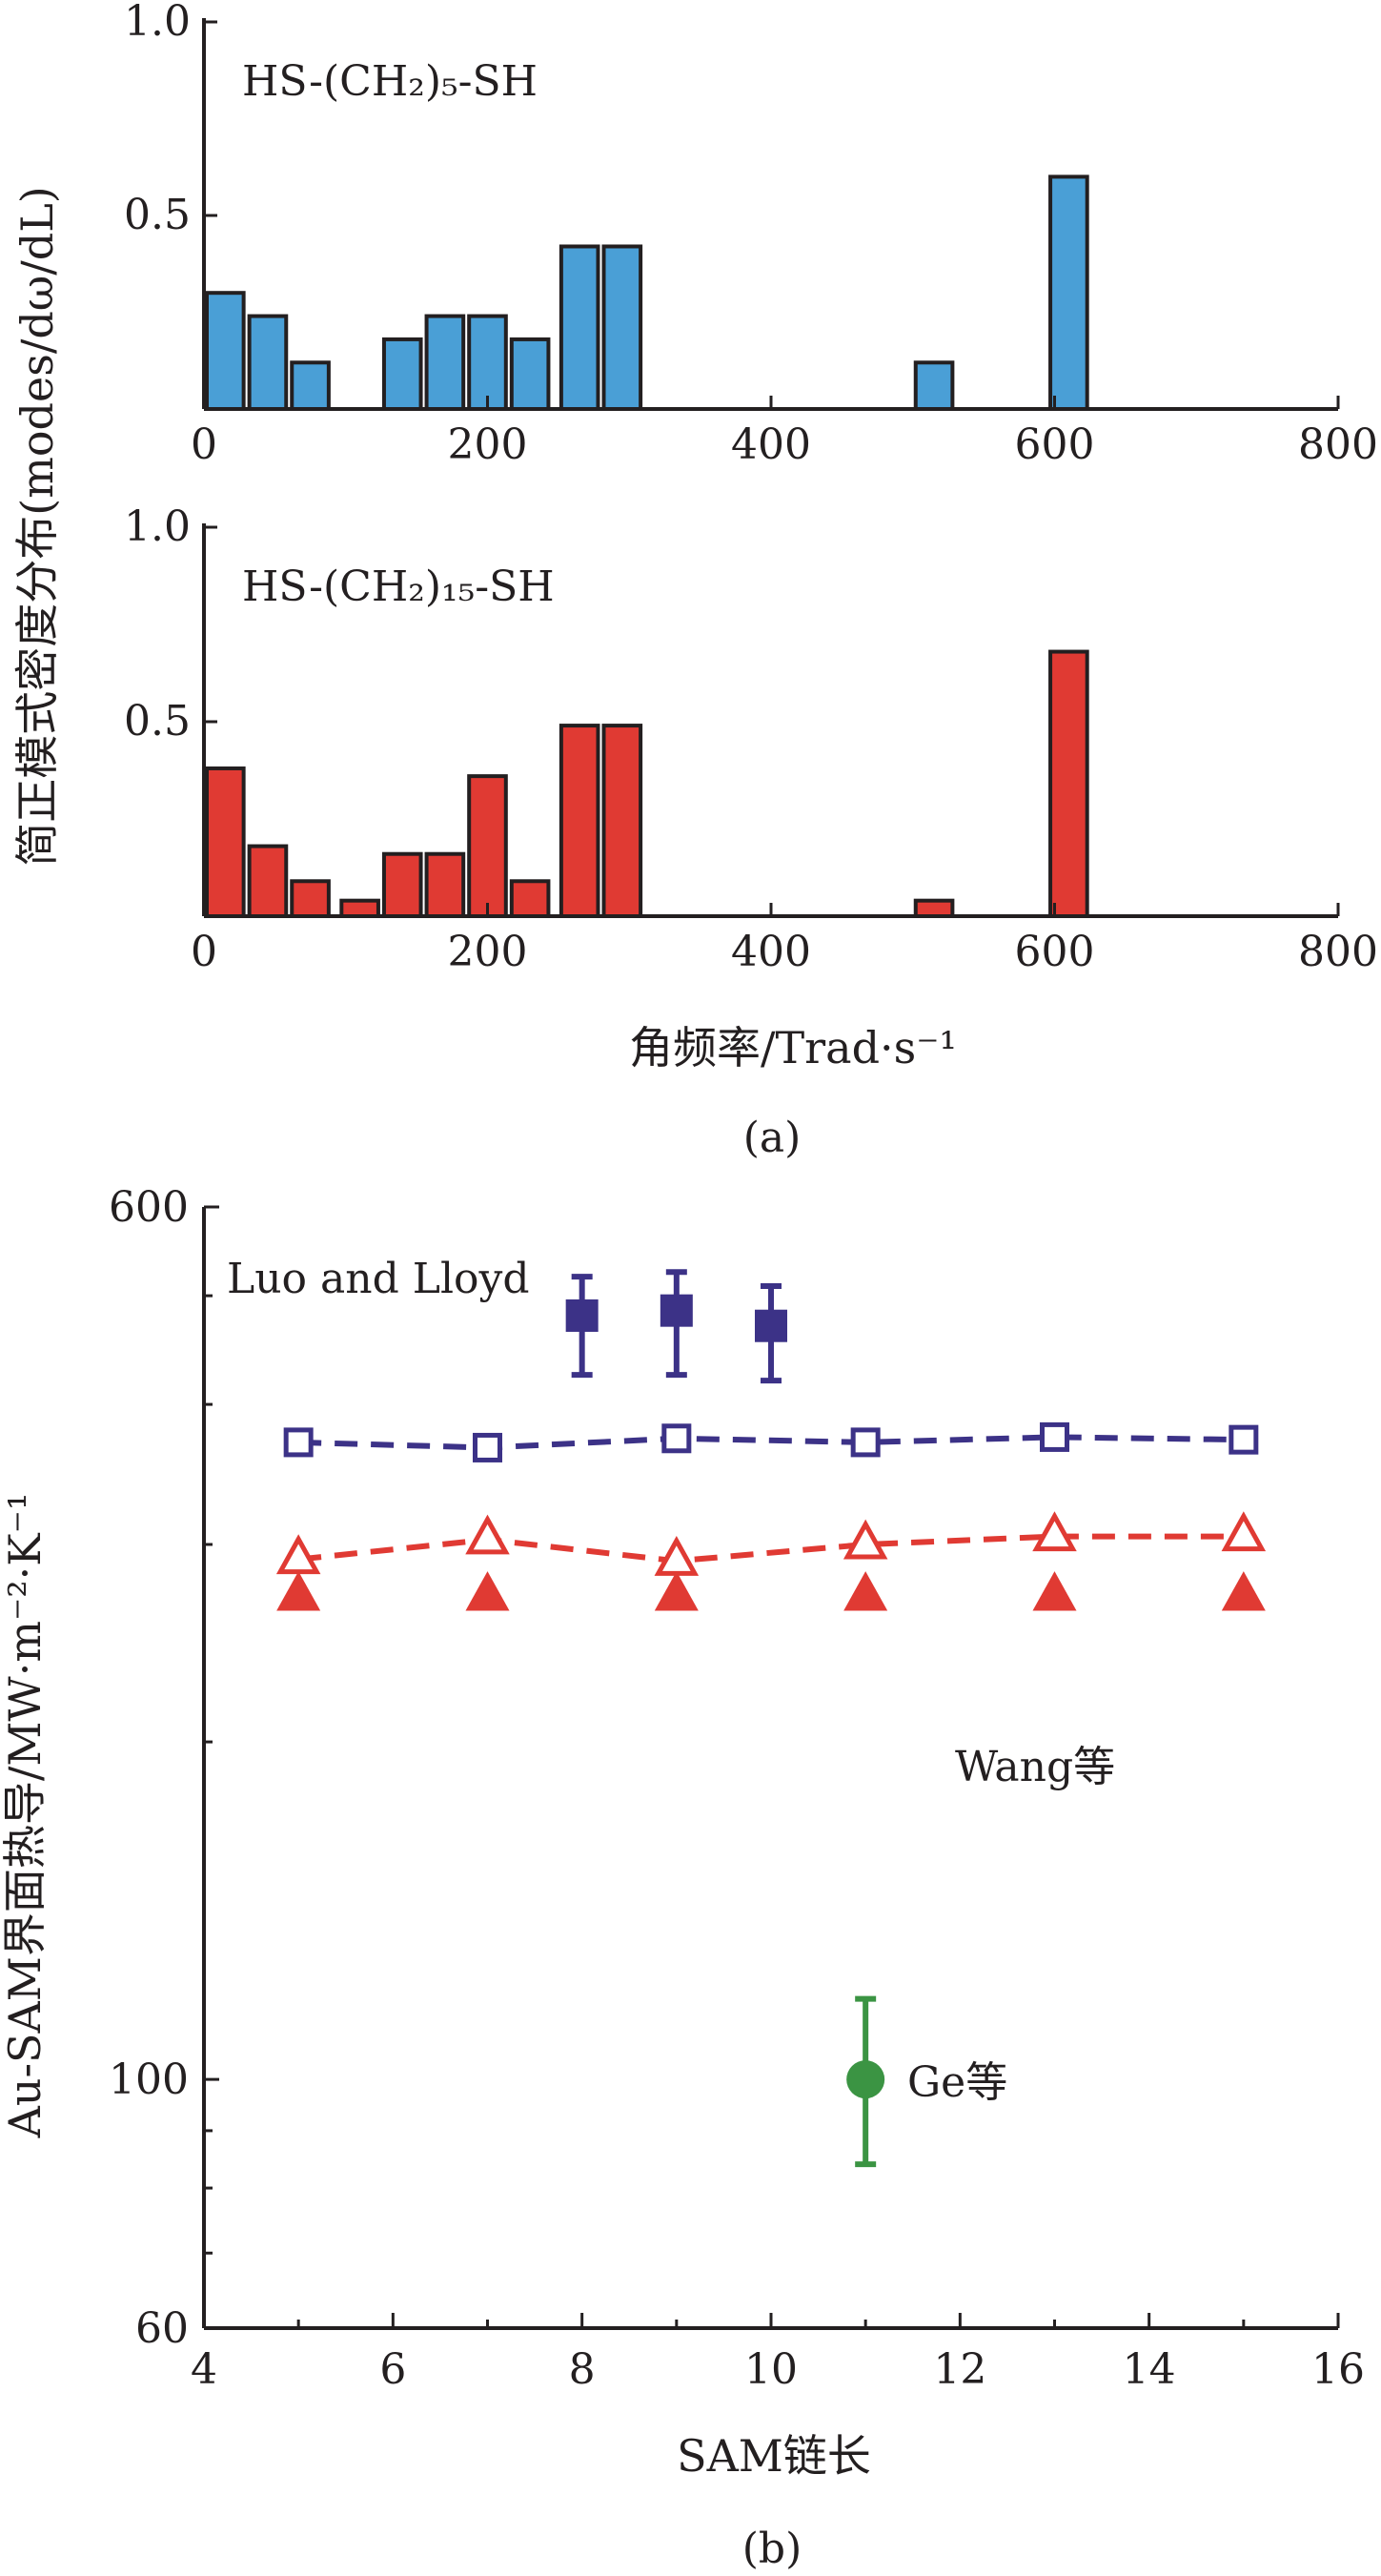  Describe the element at coordinates (1035, 1767) in the screenshot. I see `legend-wang: Wang等` at that location.